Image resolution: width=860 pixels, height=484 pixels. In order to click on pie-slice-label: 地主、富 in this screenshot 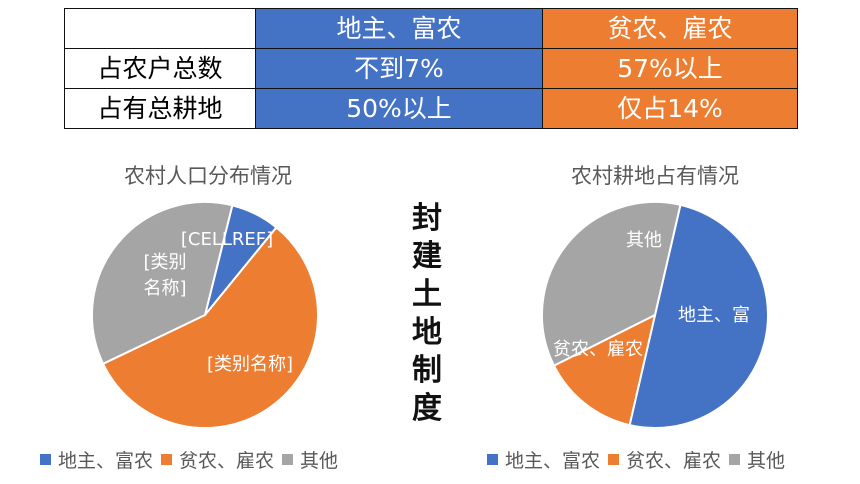, I will do `click(714, 315)`.